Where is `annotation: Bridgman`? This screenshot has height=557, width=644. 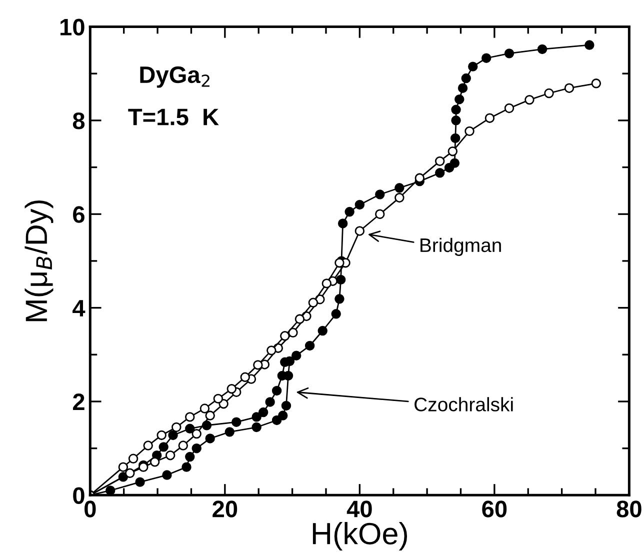
annotation: Bridgman is located at coordinates (460, 247).